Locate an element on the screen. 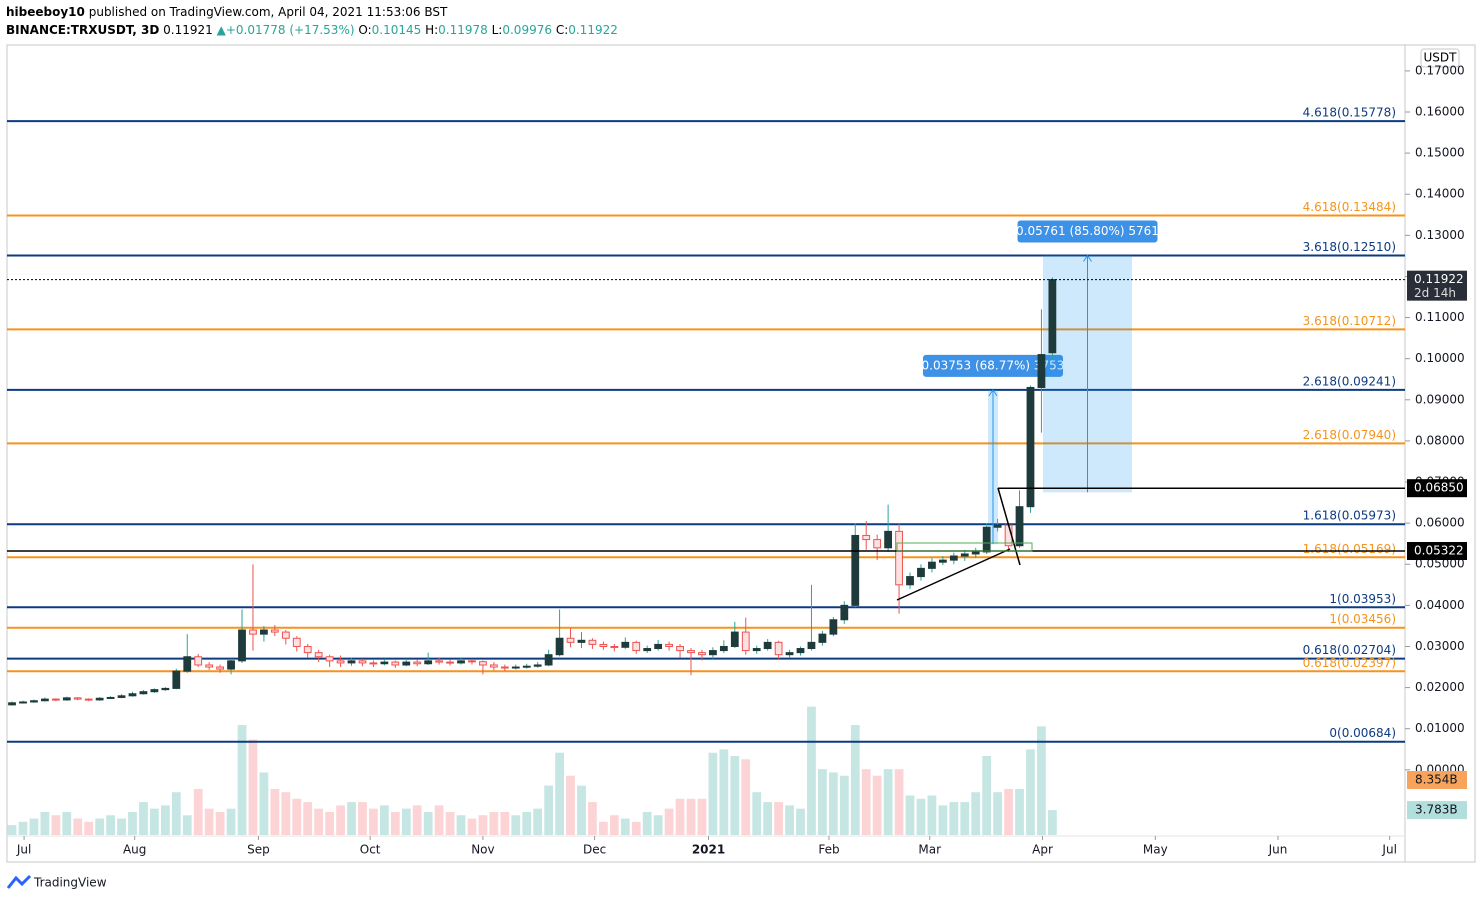  y-tick-label: 0.11000 is located at coordinates (1440, 317).